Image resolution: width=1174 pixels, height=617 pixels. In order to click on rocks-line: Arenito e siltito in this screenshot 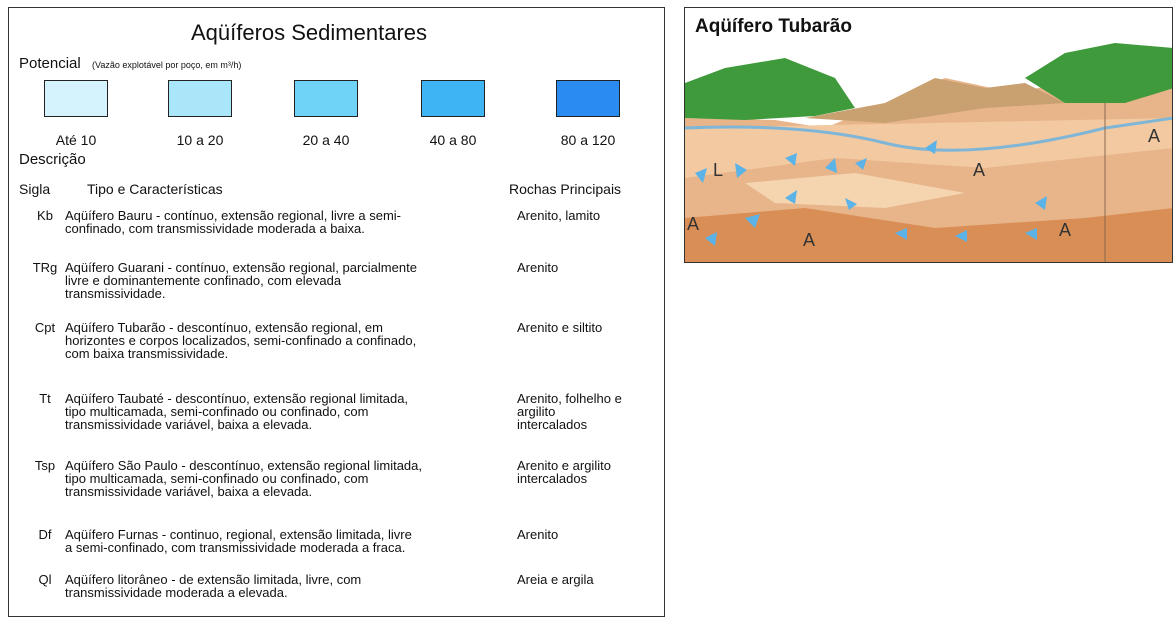, I will do `click(560, 327)`.